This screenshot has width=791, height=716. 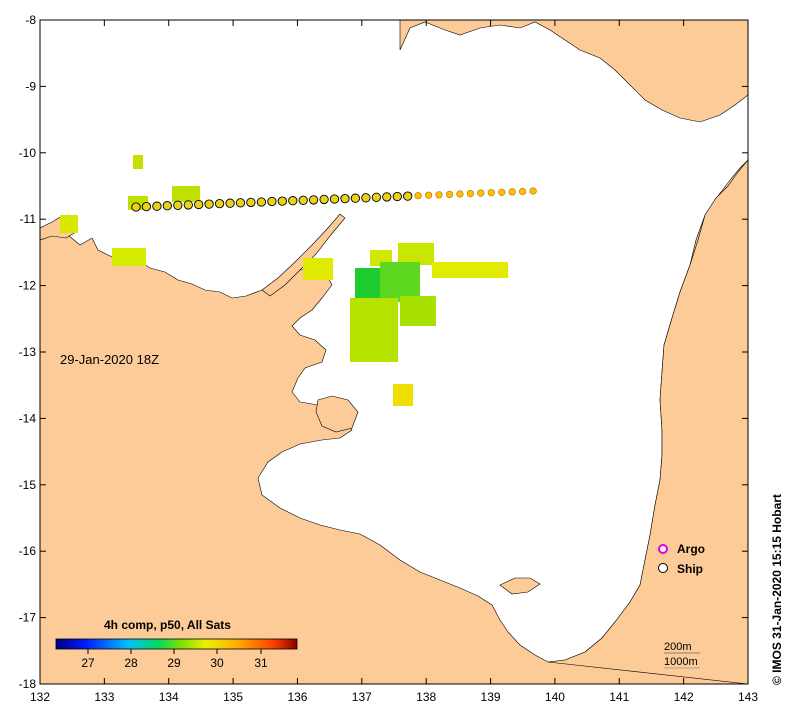 What do you see at coordinates (109, 359) in the screenshot?
I see `date-label: 29-Jan-2020 18Z` at bounding box center [109, 359].